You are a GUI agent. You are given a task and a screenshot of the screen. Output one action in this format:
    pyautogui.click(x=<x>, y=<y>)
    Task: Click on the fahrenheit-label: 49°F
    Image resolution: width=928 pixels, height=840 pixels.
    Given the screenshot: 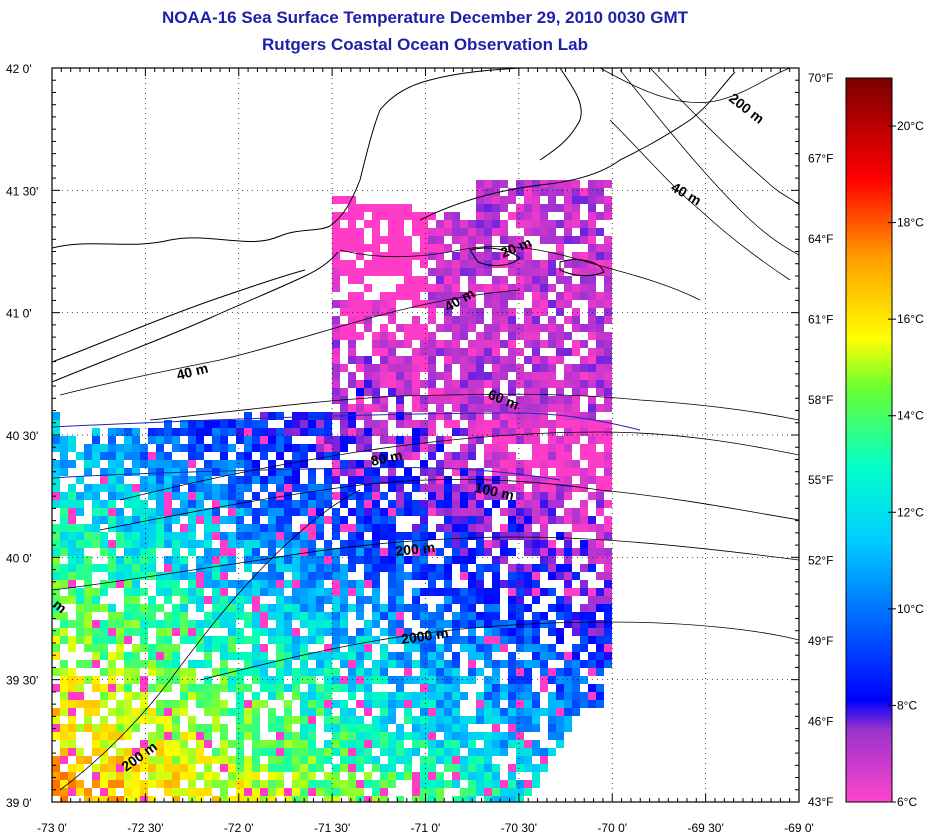 What is the action you would take?
    pyautogui.click(x=820, y=641)
    